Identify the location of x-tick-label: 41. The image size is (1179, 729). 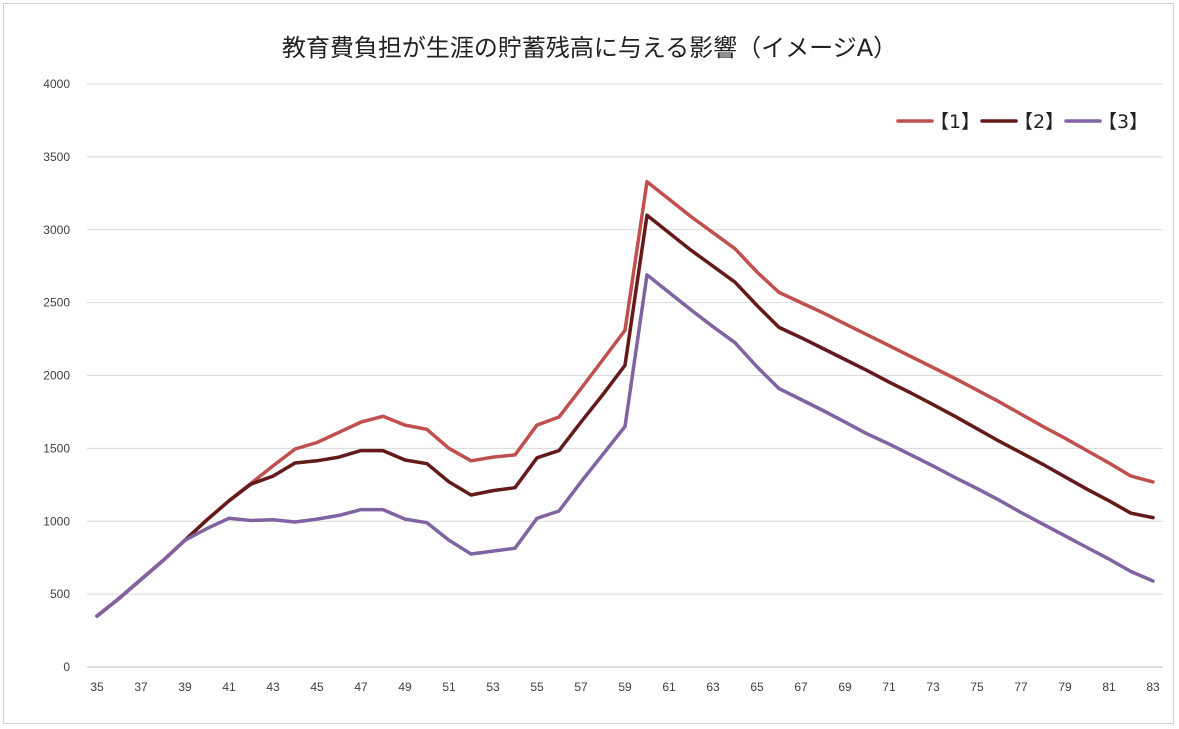
(229, 687).